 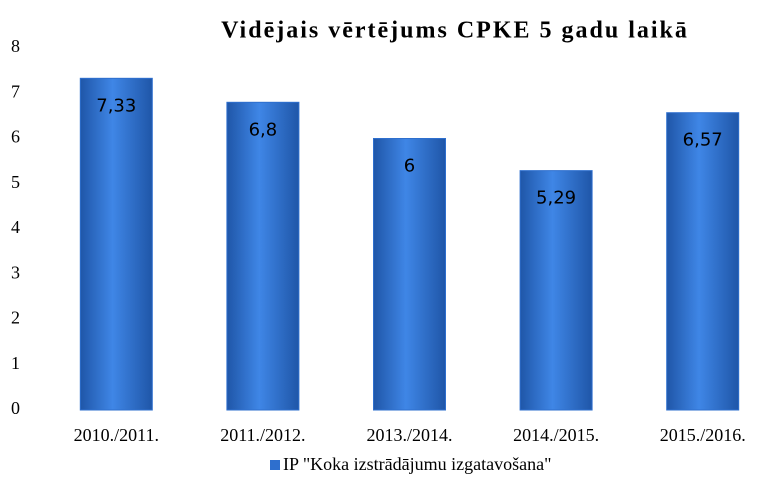 What do you see at coordinates (15, 318) in the screenshot?
I see `y-tick-label: 2` at bounding box center [15, 318].